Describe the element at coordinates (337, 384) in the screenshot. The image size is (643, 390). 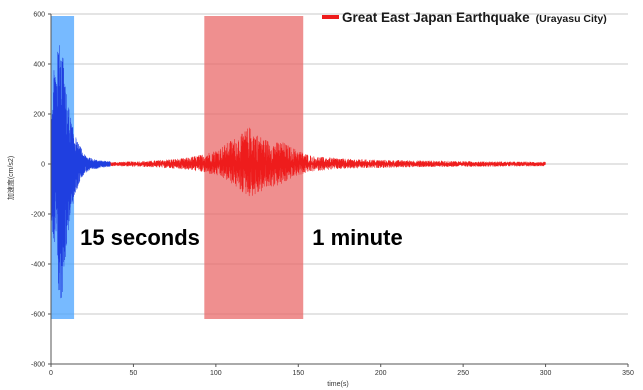
I see `x-axis-title: time(s)` at that location.